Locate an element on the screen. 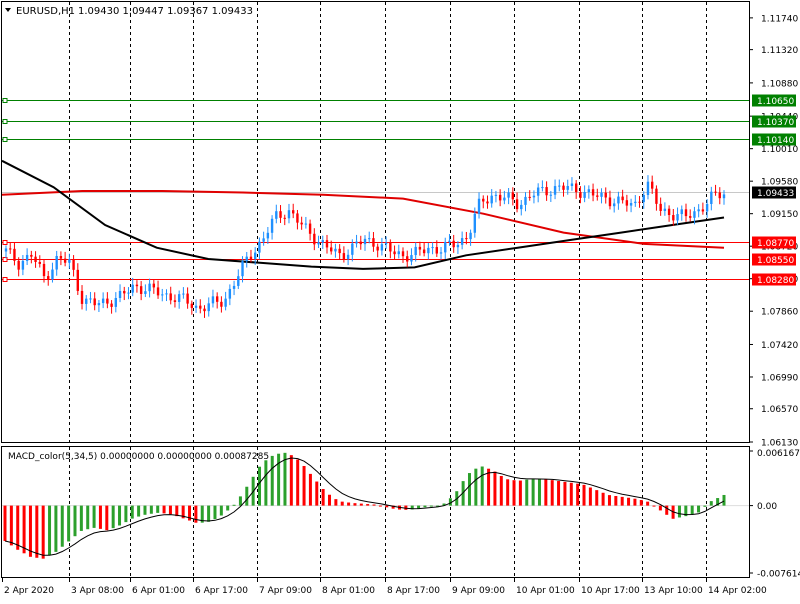 The height and width of the screenshot is (604, 800). price-tick-label: 1.10010 is located at coordinates (779, 150).